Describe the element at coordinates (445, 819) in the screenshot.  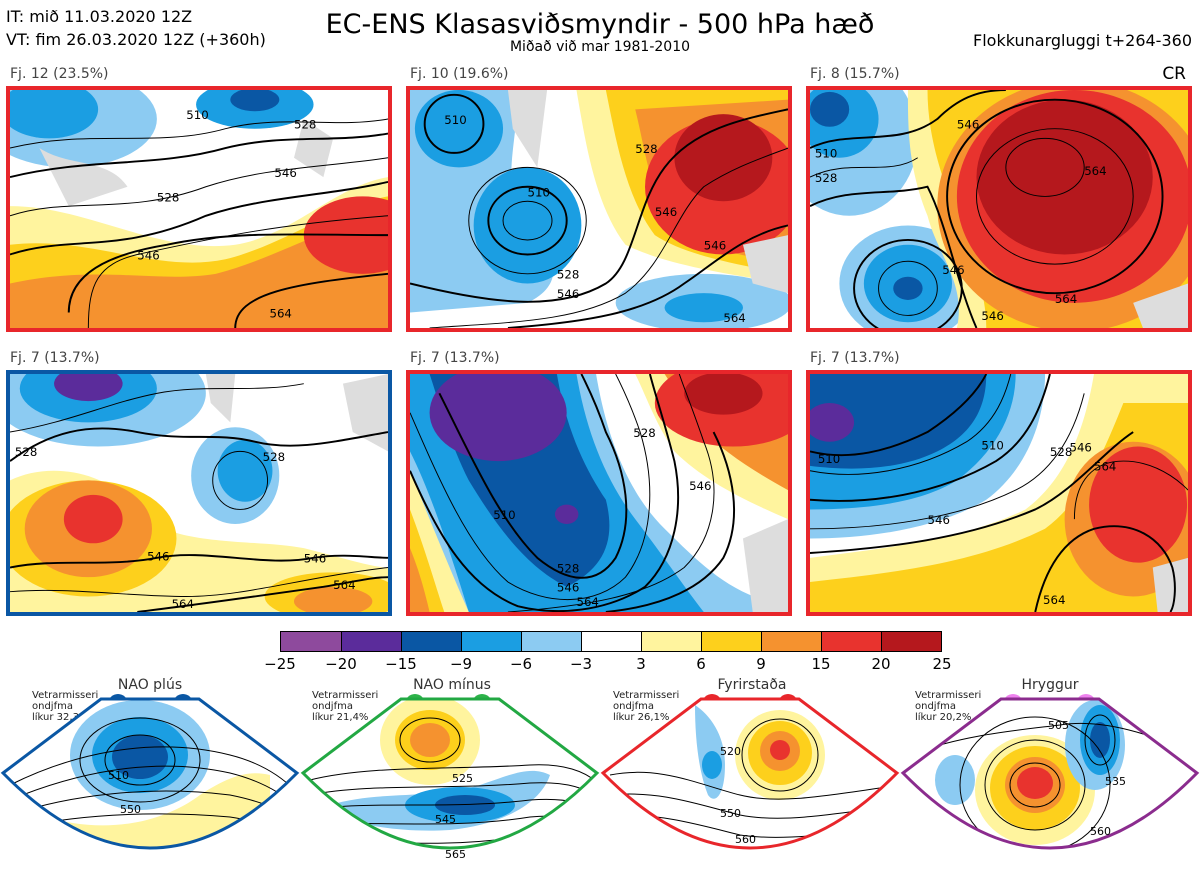
I see `contour-label: 545` at that location.